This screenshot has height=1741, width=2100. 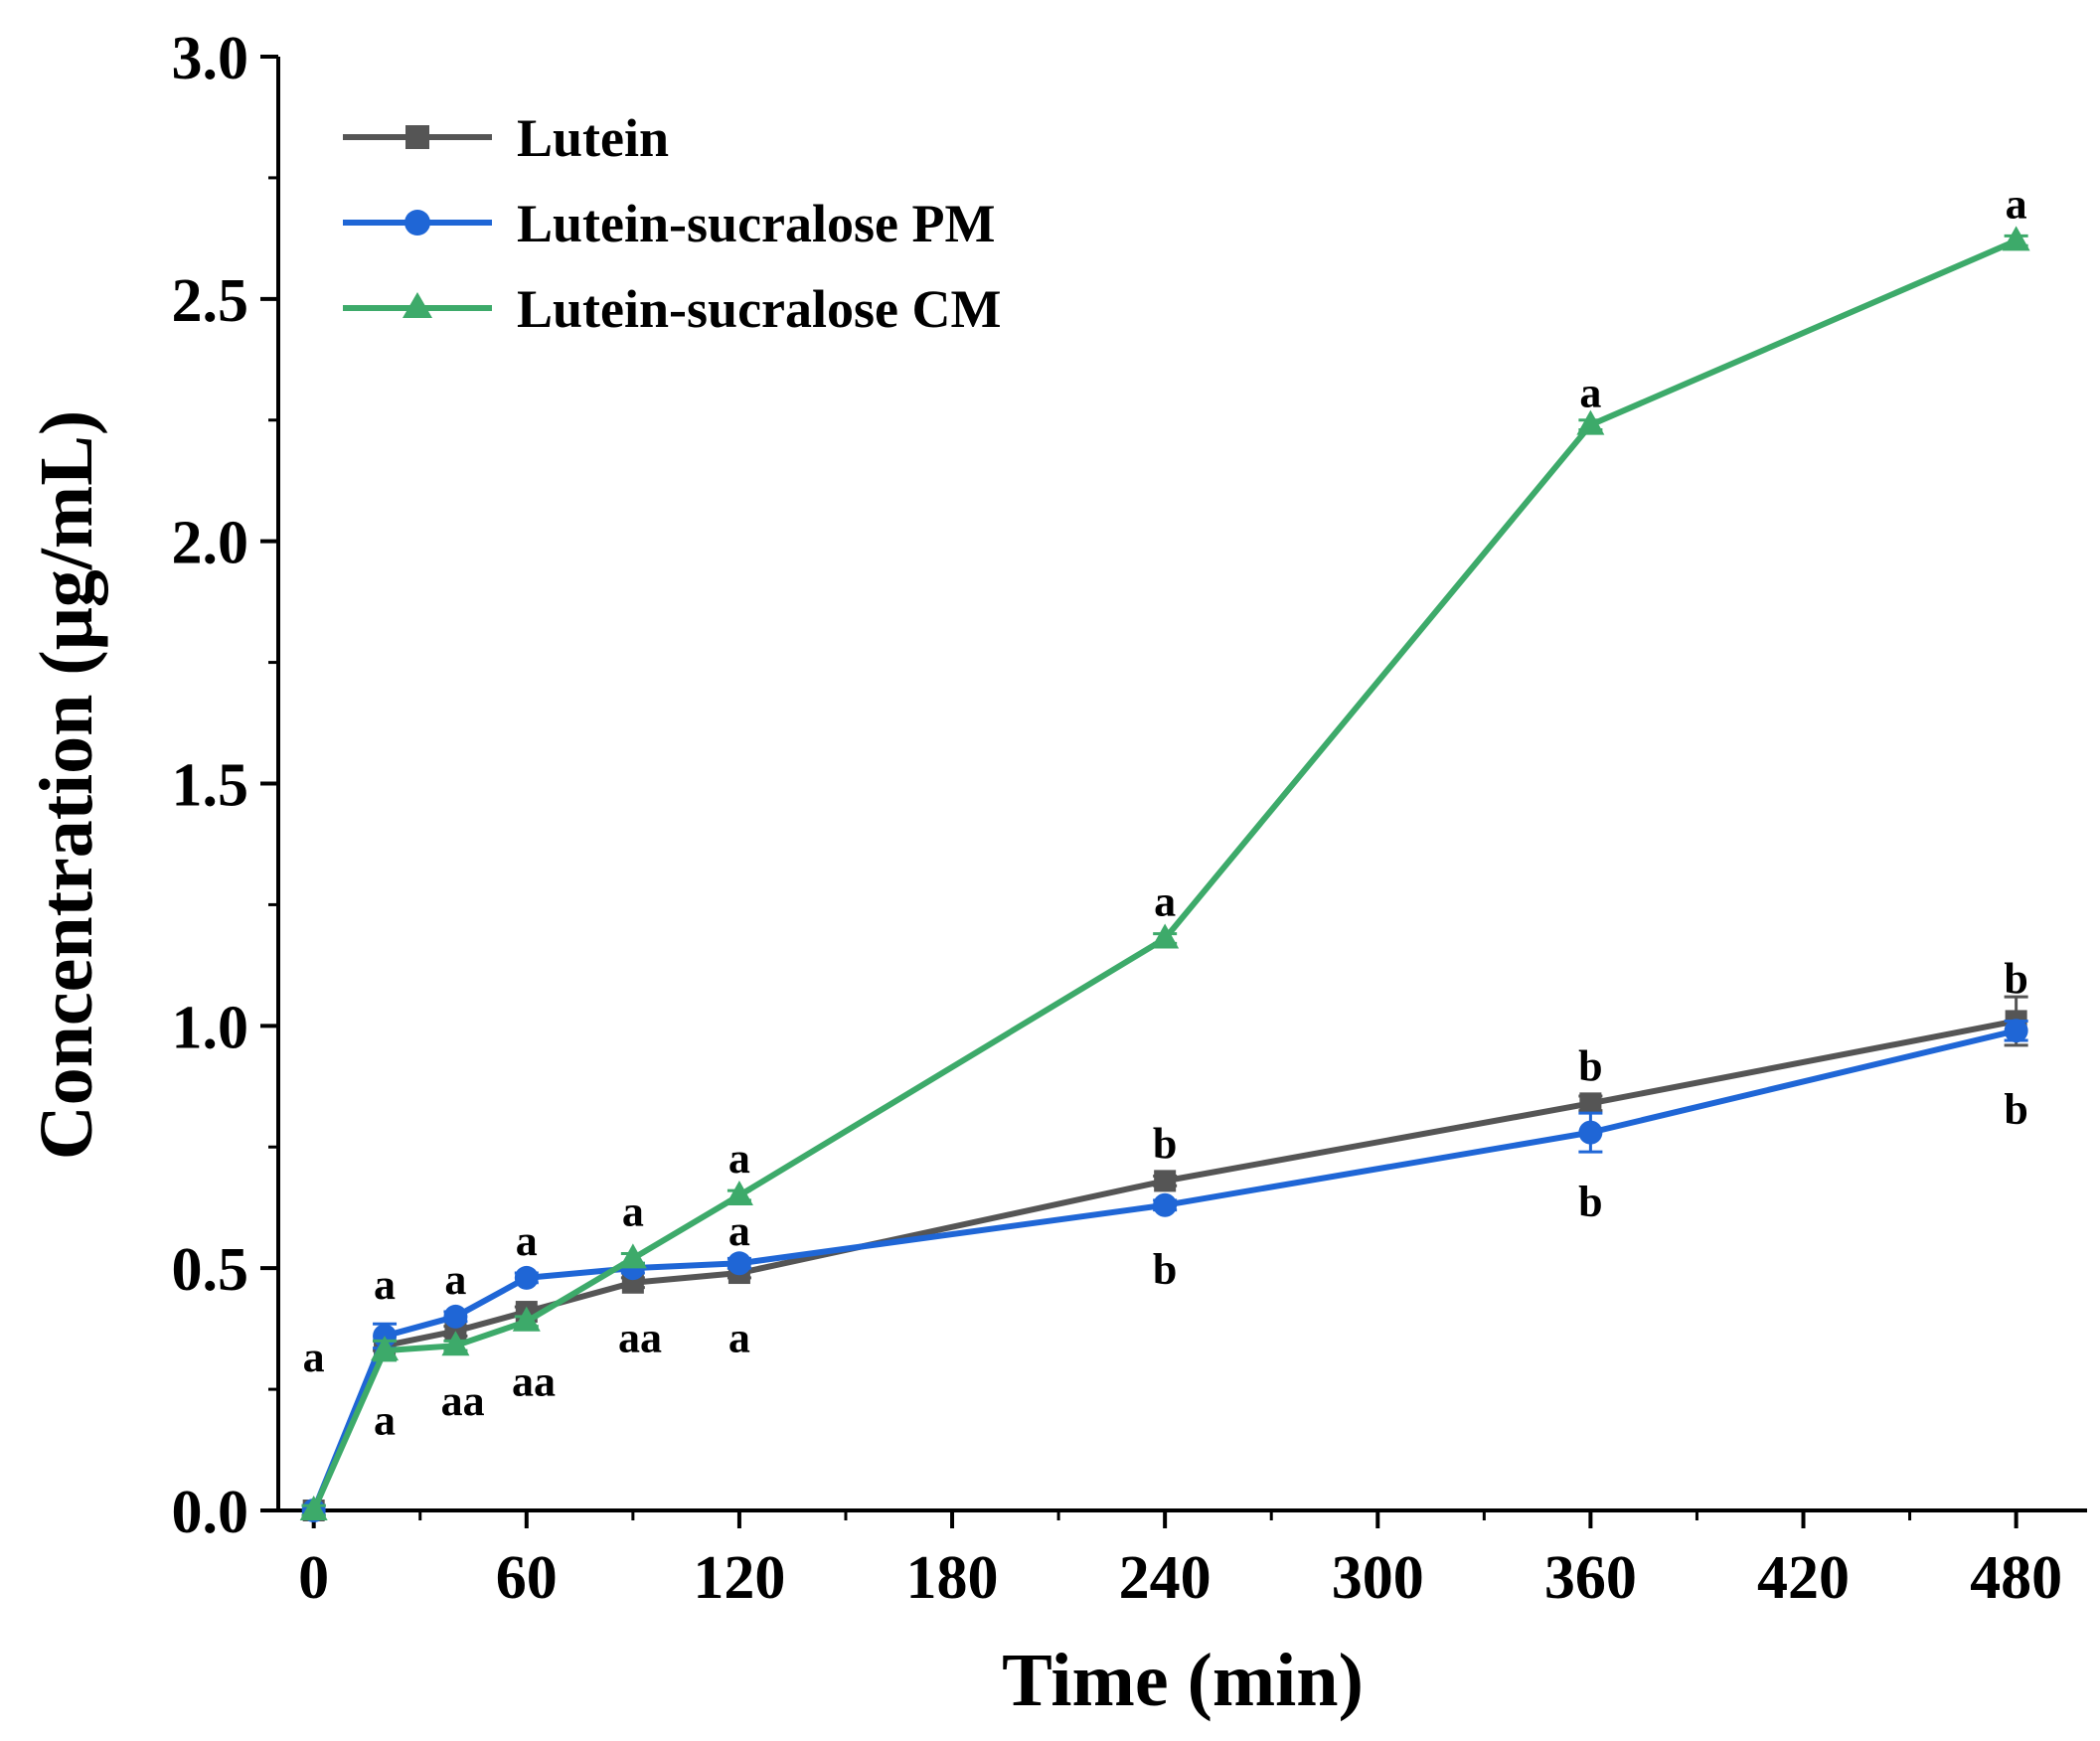 I want to click on legend-entry-lutein-sucralose-cm: Lutein-sucralose CM, so click(x=672, y=309).